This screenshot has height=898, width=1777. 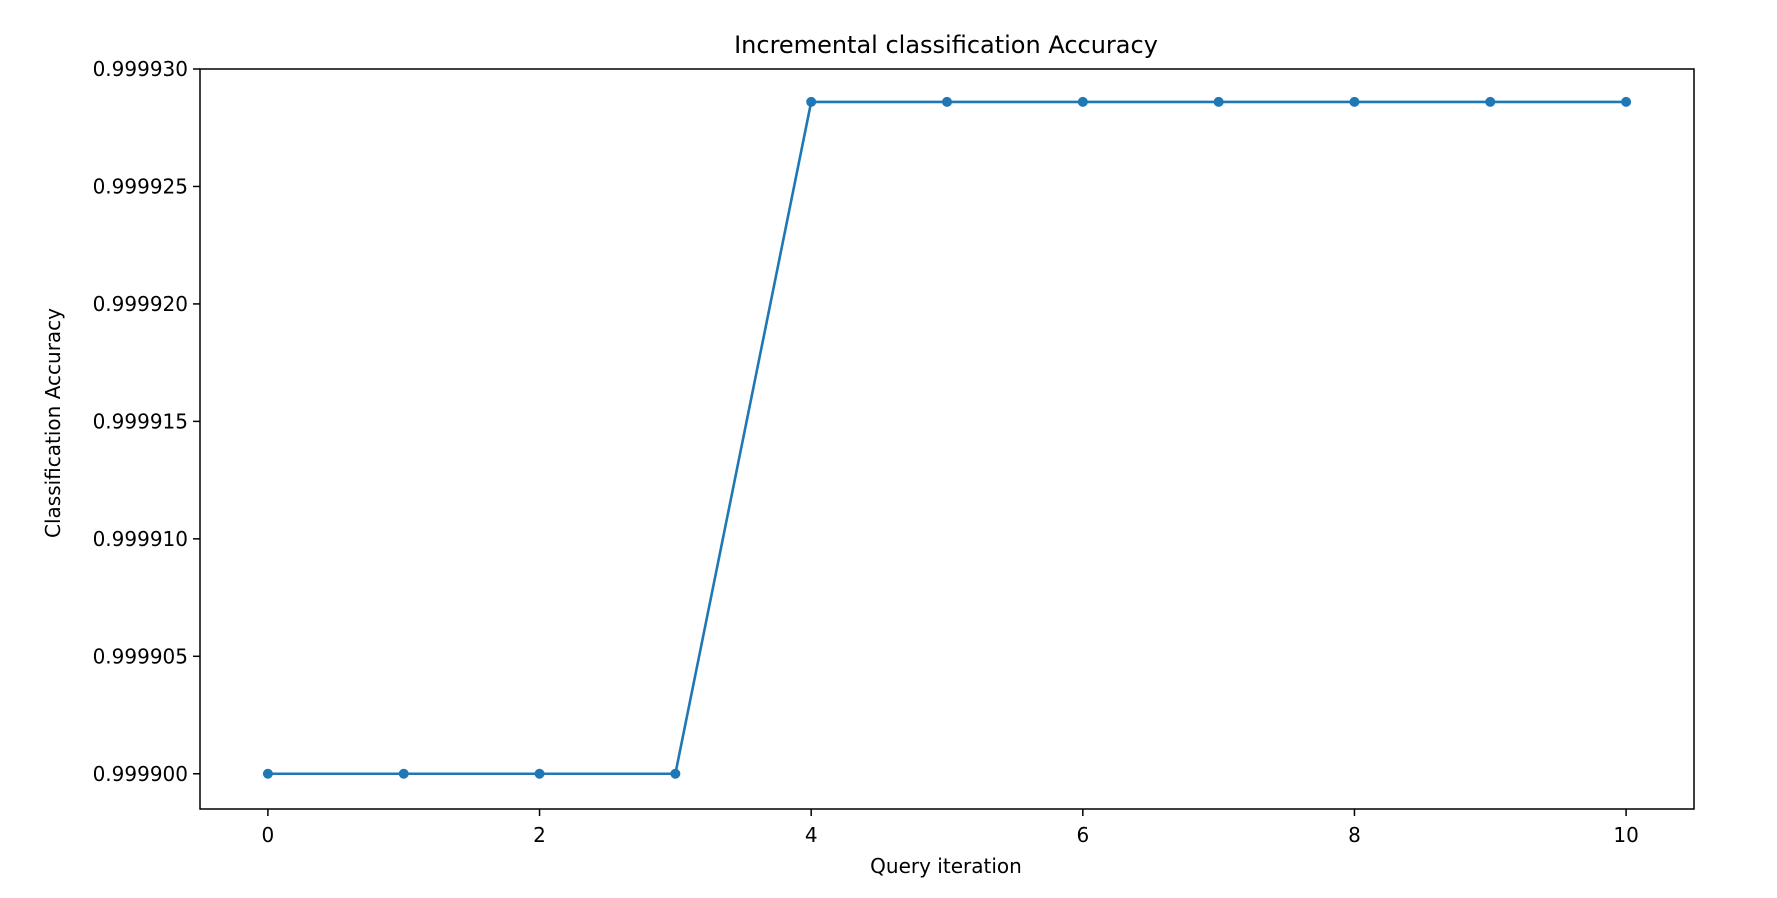 What do you see at coordinates (1354, 835) in the screenshot?
I see `x-tick-label: 8` at bounding box center [1354, 835].